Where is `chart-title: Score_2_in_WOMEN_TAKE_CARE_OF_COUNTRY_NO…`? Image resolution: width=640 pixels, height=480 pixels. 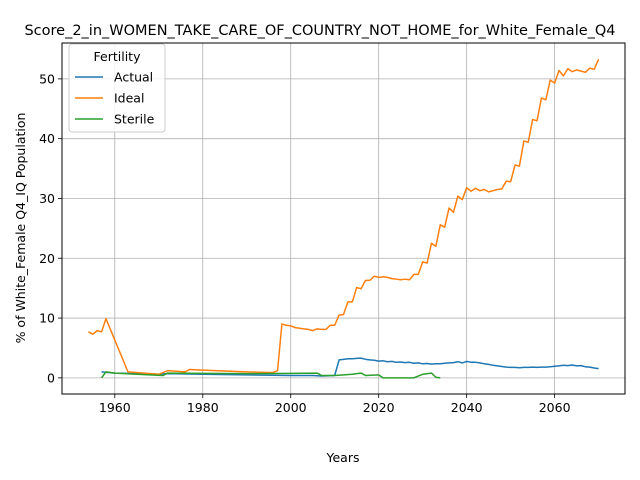
chart-title: Score_2_in_WOMEN_TAKE_CARE_OF_COUNTRY_NO… is located at coordinates (319, 31).